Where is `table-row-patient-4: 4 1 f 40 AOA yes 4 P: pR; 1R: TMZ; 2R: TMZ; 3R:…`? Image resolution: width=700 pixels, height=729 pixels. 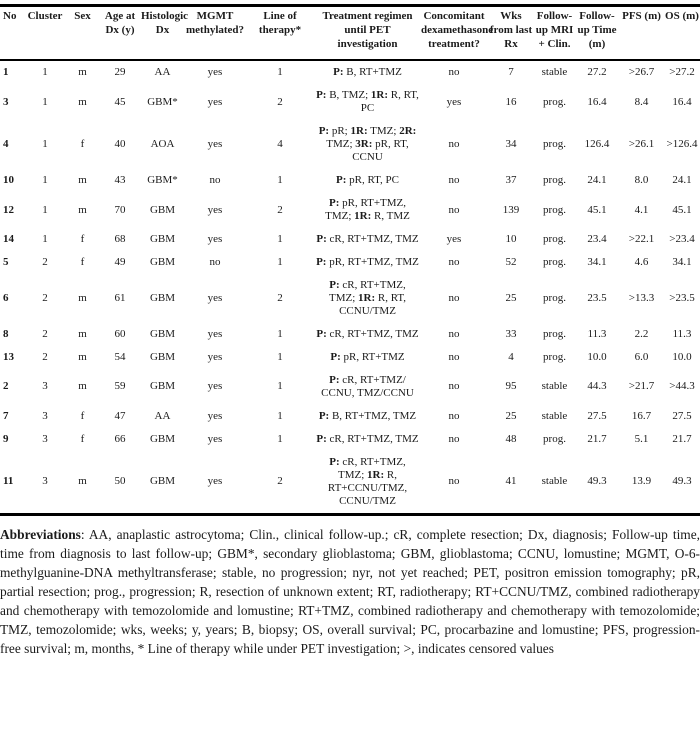 table-row-patient-4: 4 1 f 40 AOA yes 4 P: pR; 1R: TMZ; 2R: TMZ; 3R:… is located at coordinates (350, 144).